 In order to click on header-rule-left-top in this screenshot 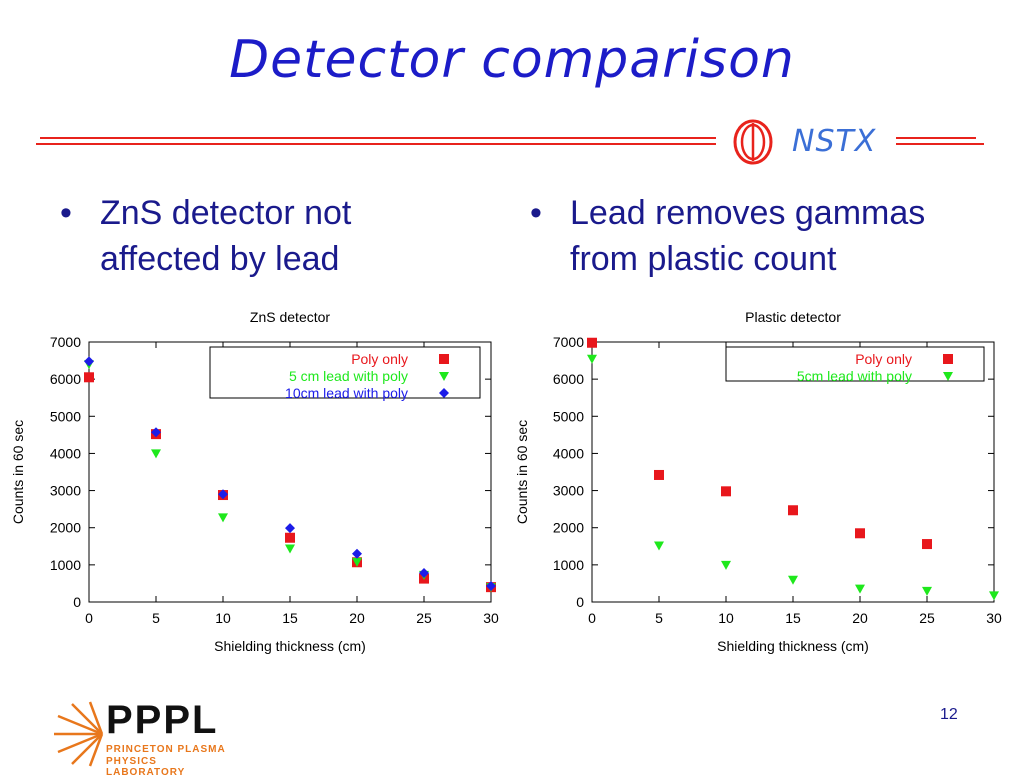, I will do `click(378, 138)`.